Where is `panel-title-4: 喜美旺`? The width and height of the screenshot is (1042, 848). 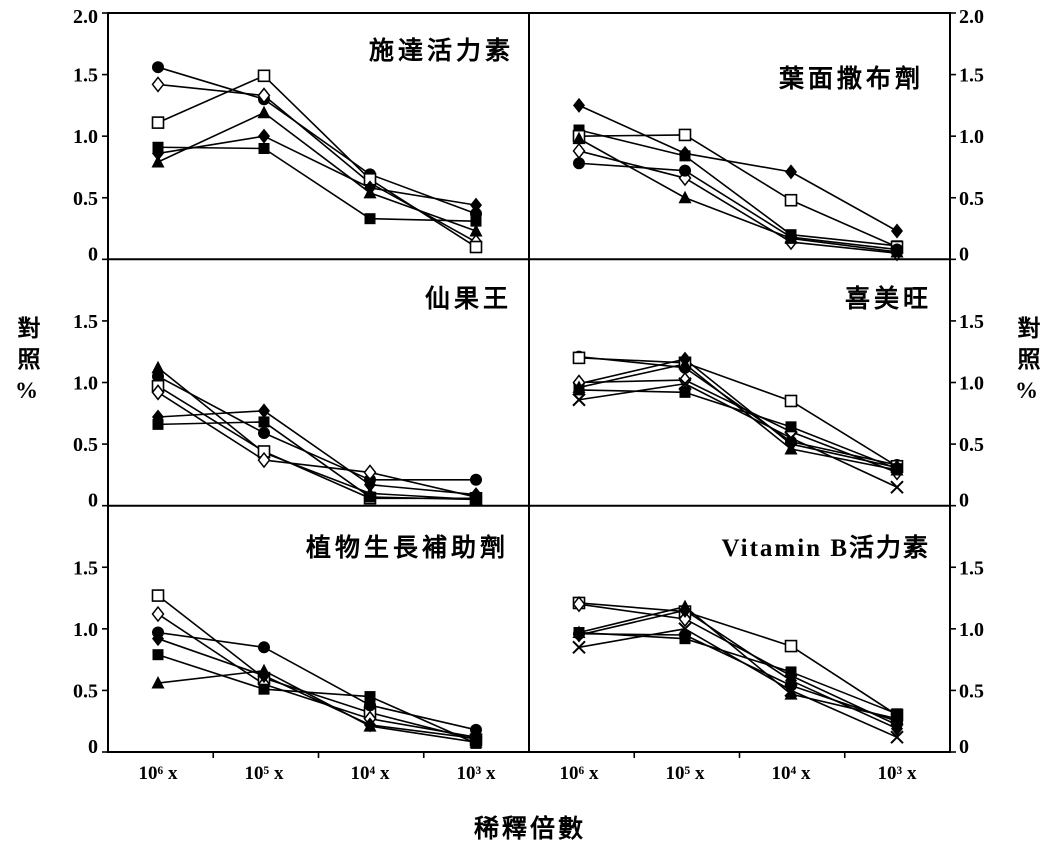 panel-title-4: 喜美旺 is located at coordinates (888, 298).